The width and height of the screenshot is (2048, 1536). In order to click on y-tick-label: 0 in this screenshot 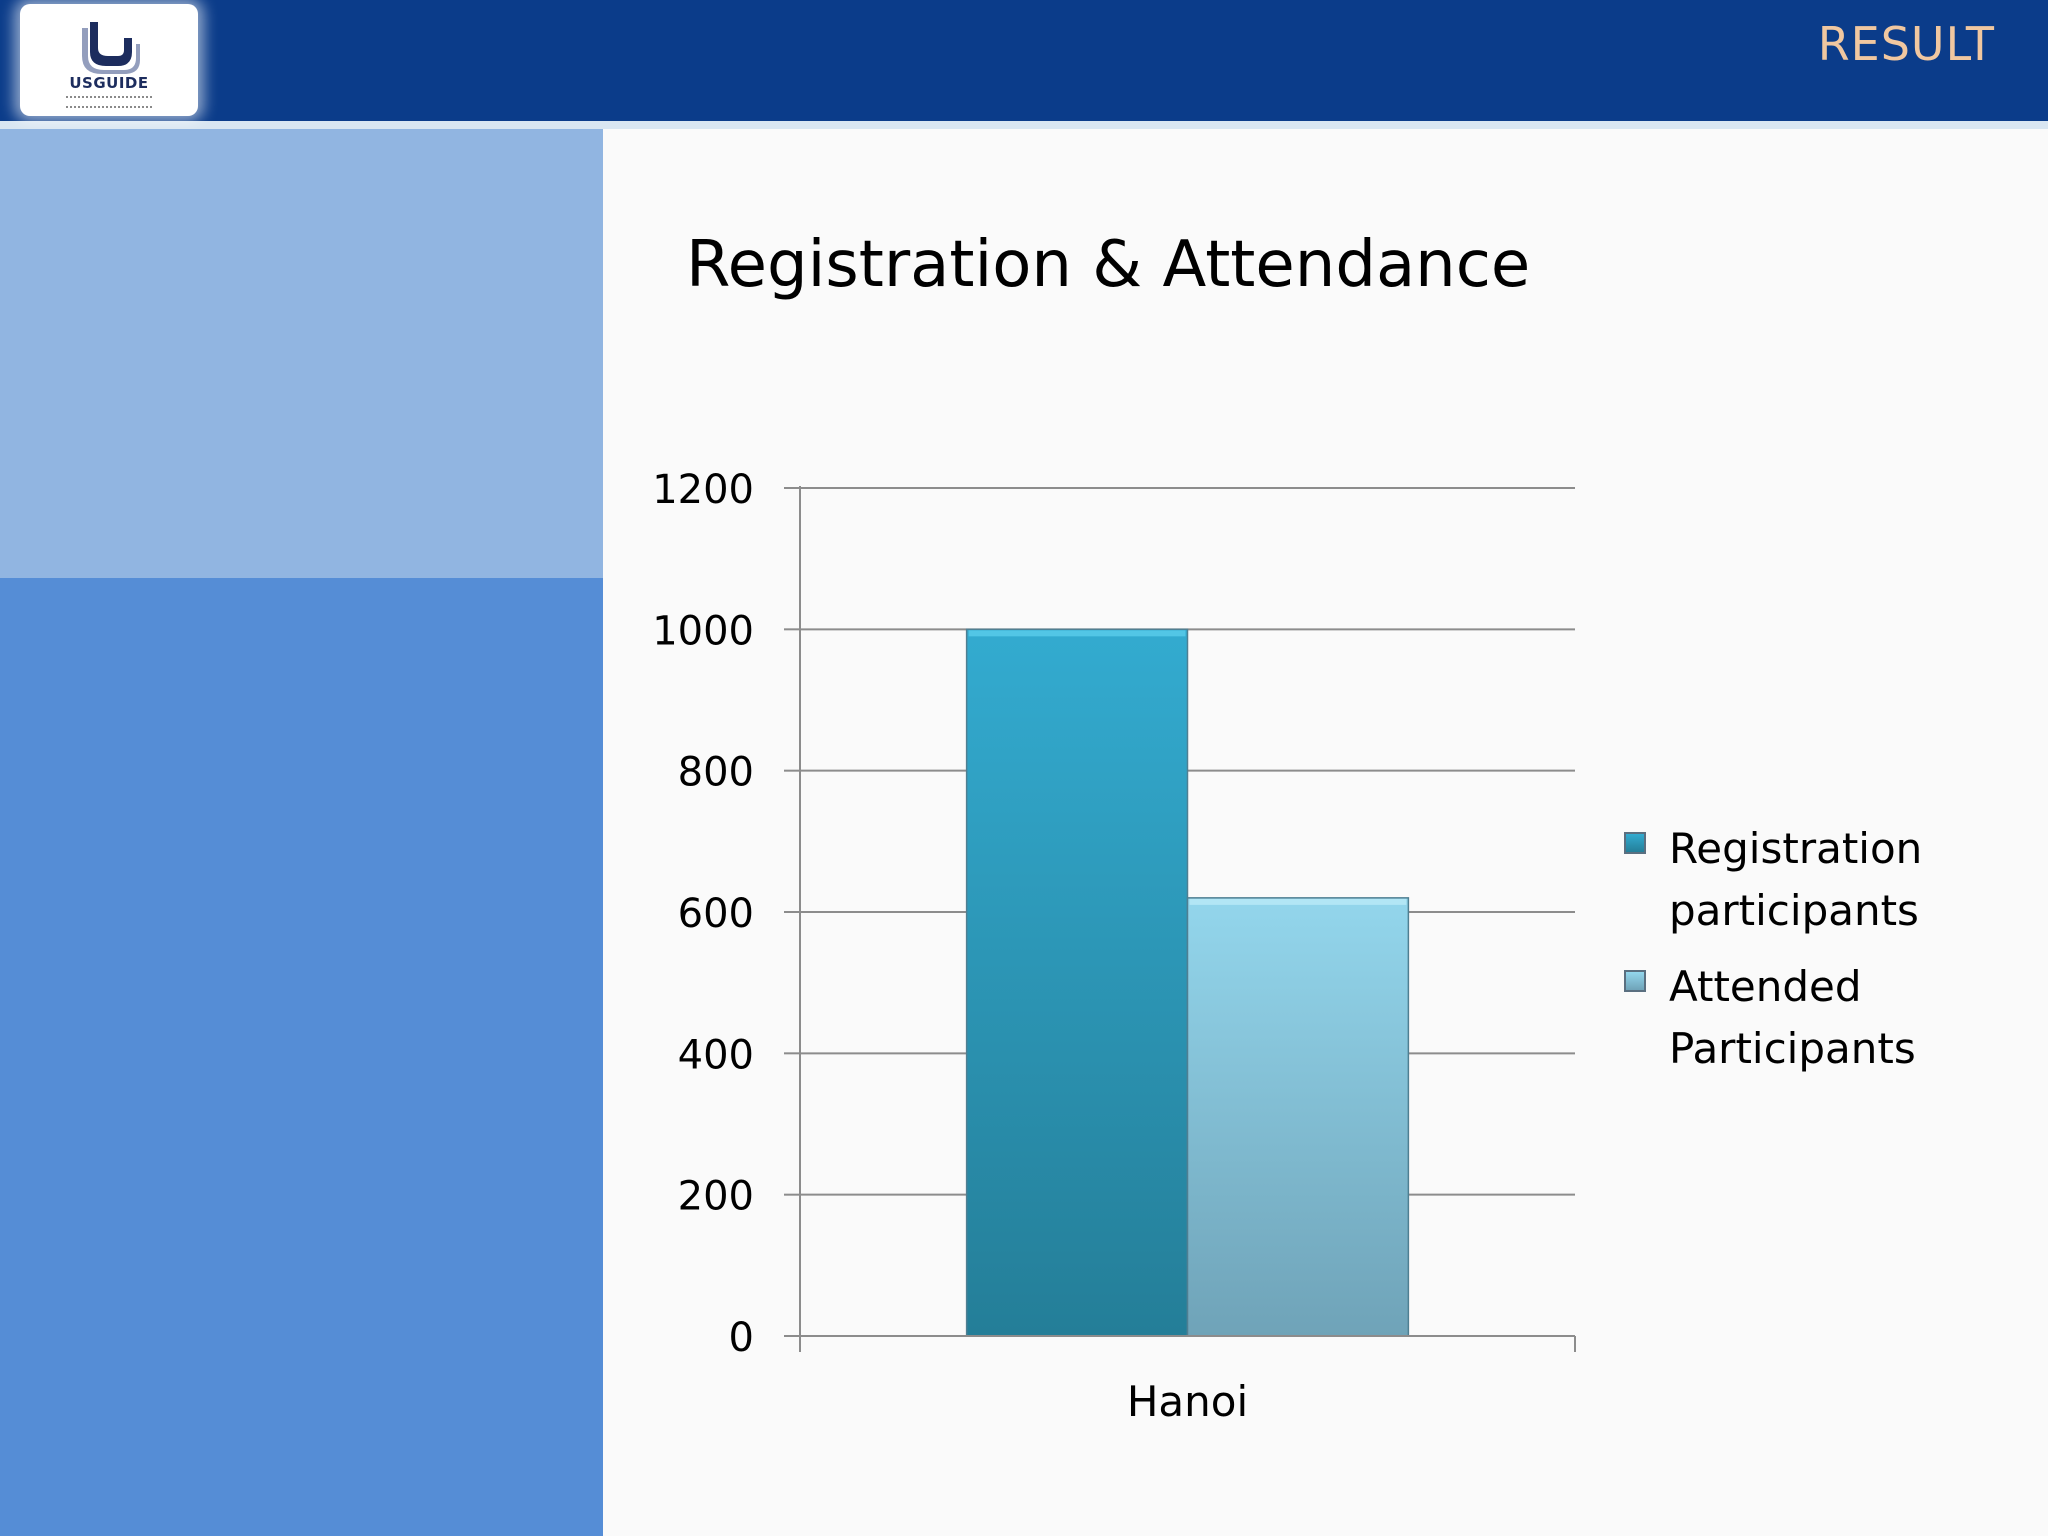, I will do `click(741, 1338)`.